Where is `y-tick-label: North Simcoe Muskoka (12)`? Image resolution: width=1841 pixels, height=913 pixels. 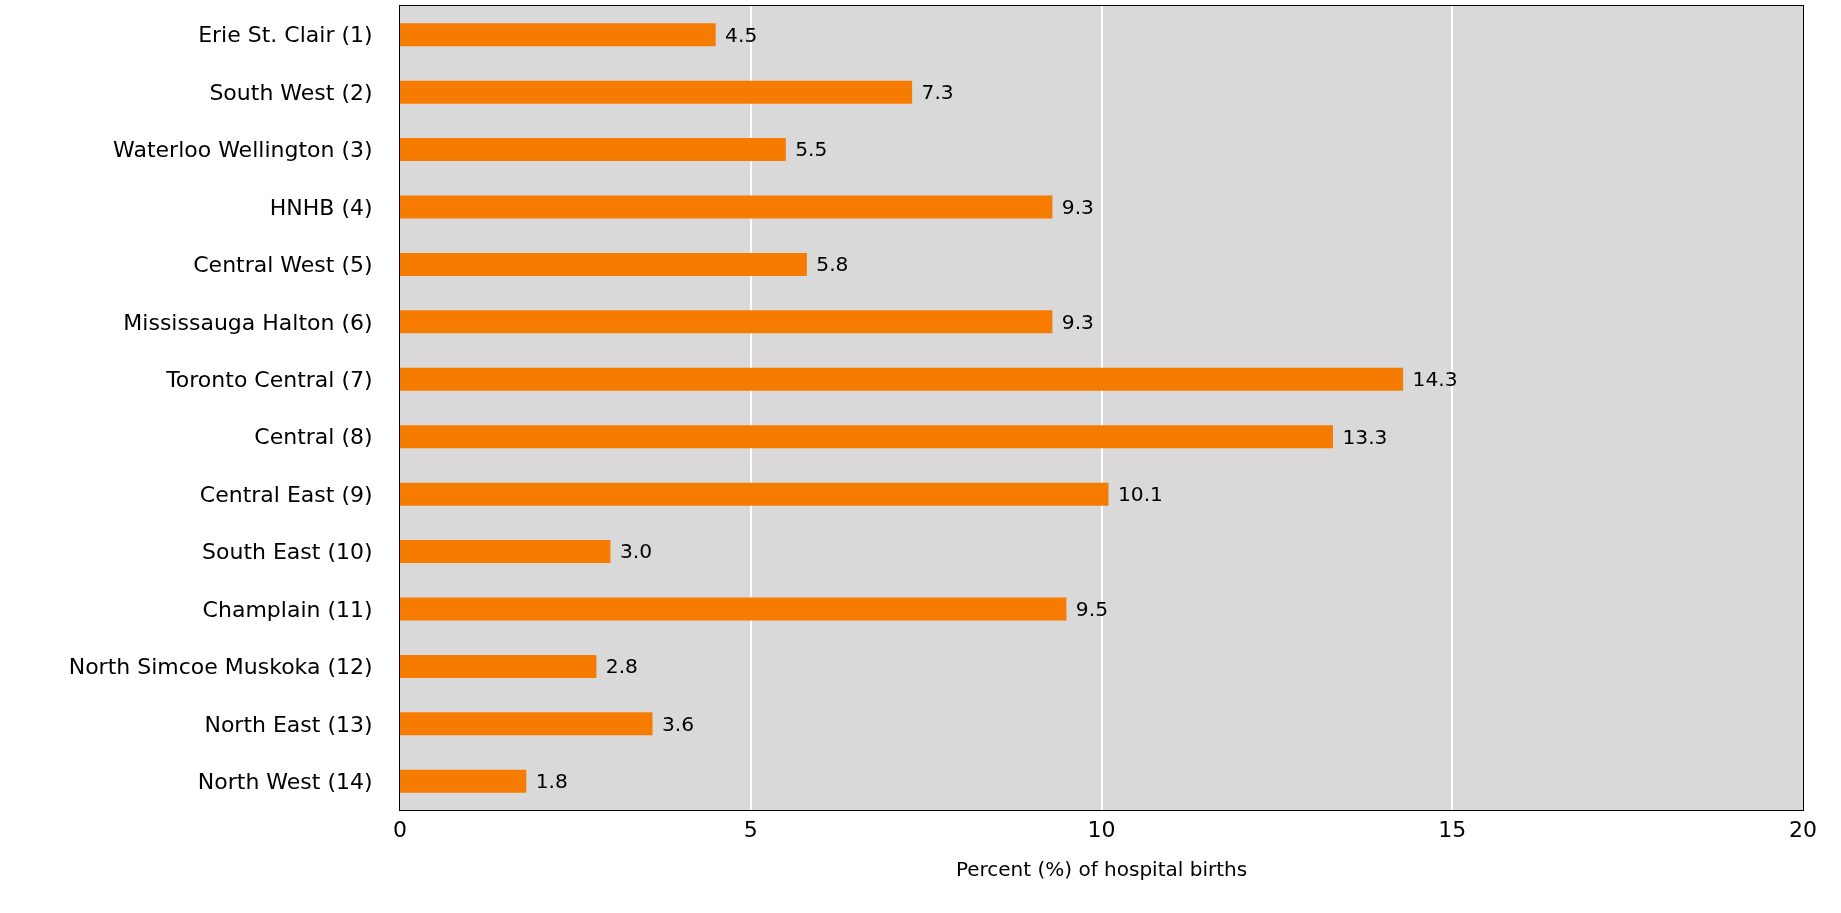 y-tick-label: North Simcoe Muskoka (12) is located at coordinates (220, 667).